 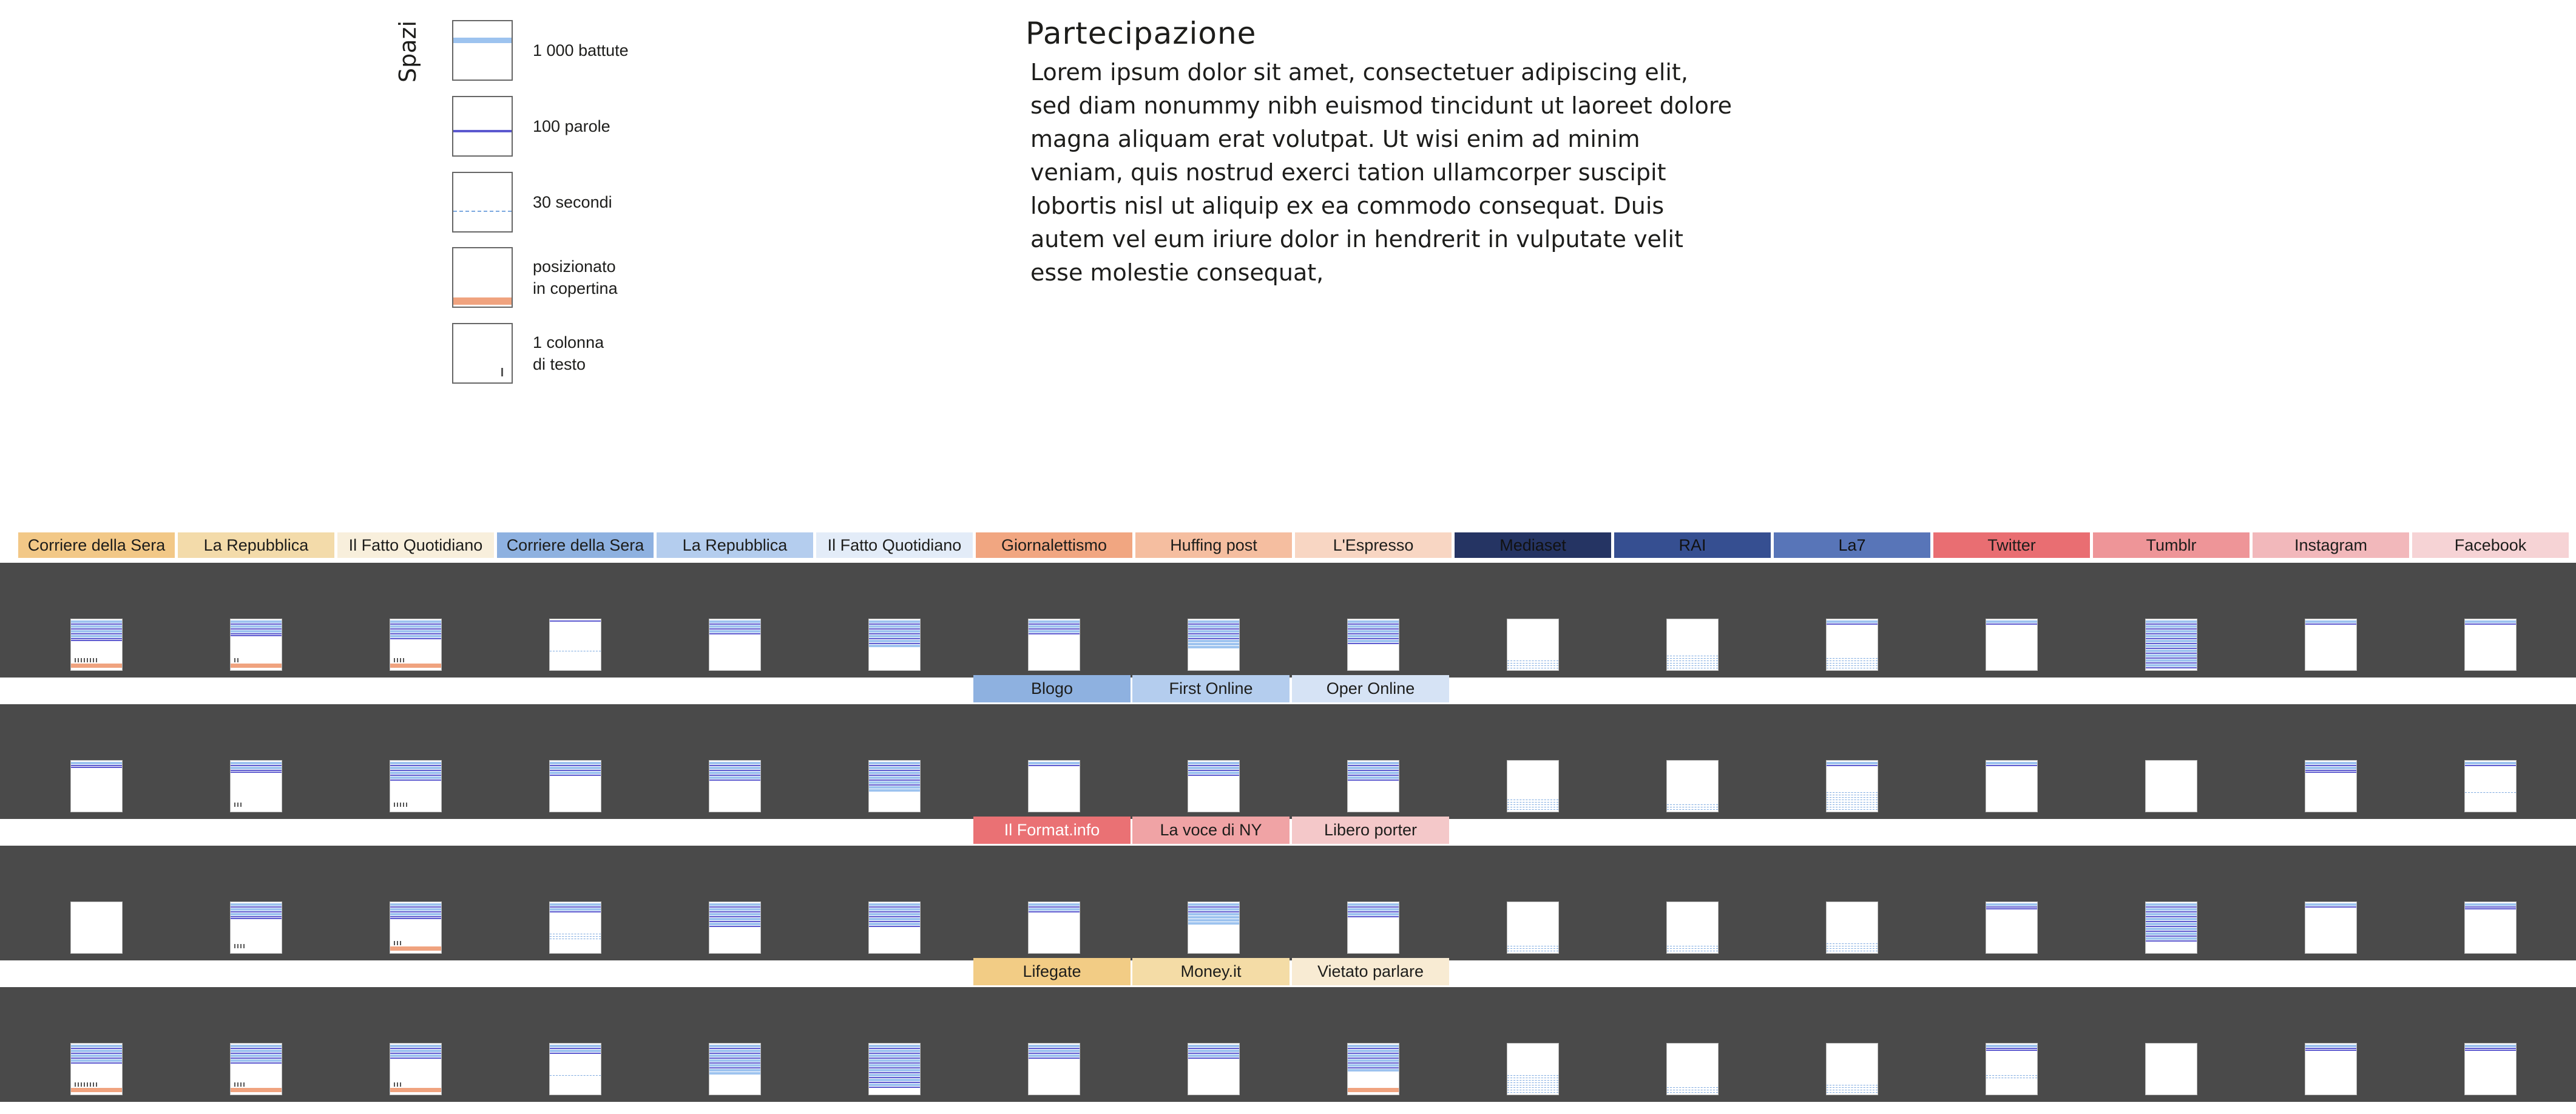 What do you see at coordinates (482, 126) in the screenshot?
I see `legend-swatch` at bounding box center [482, 126].